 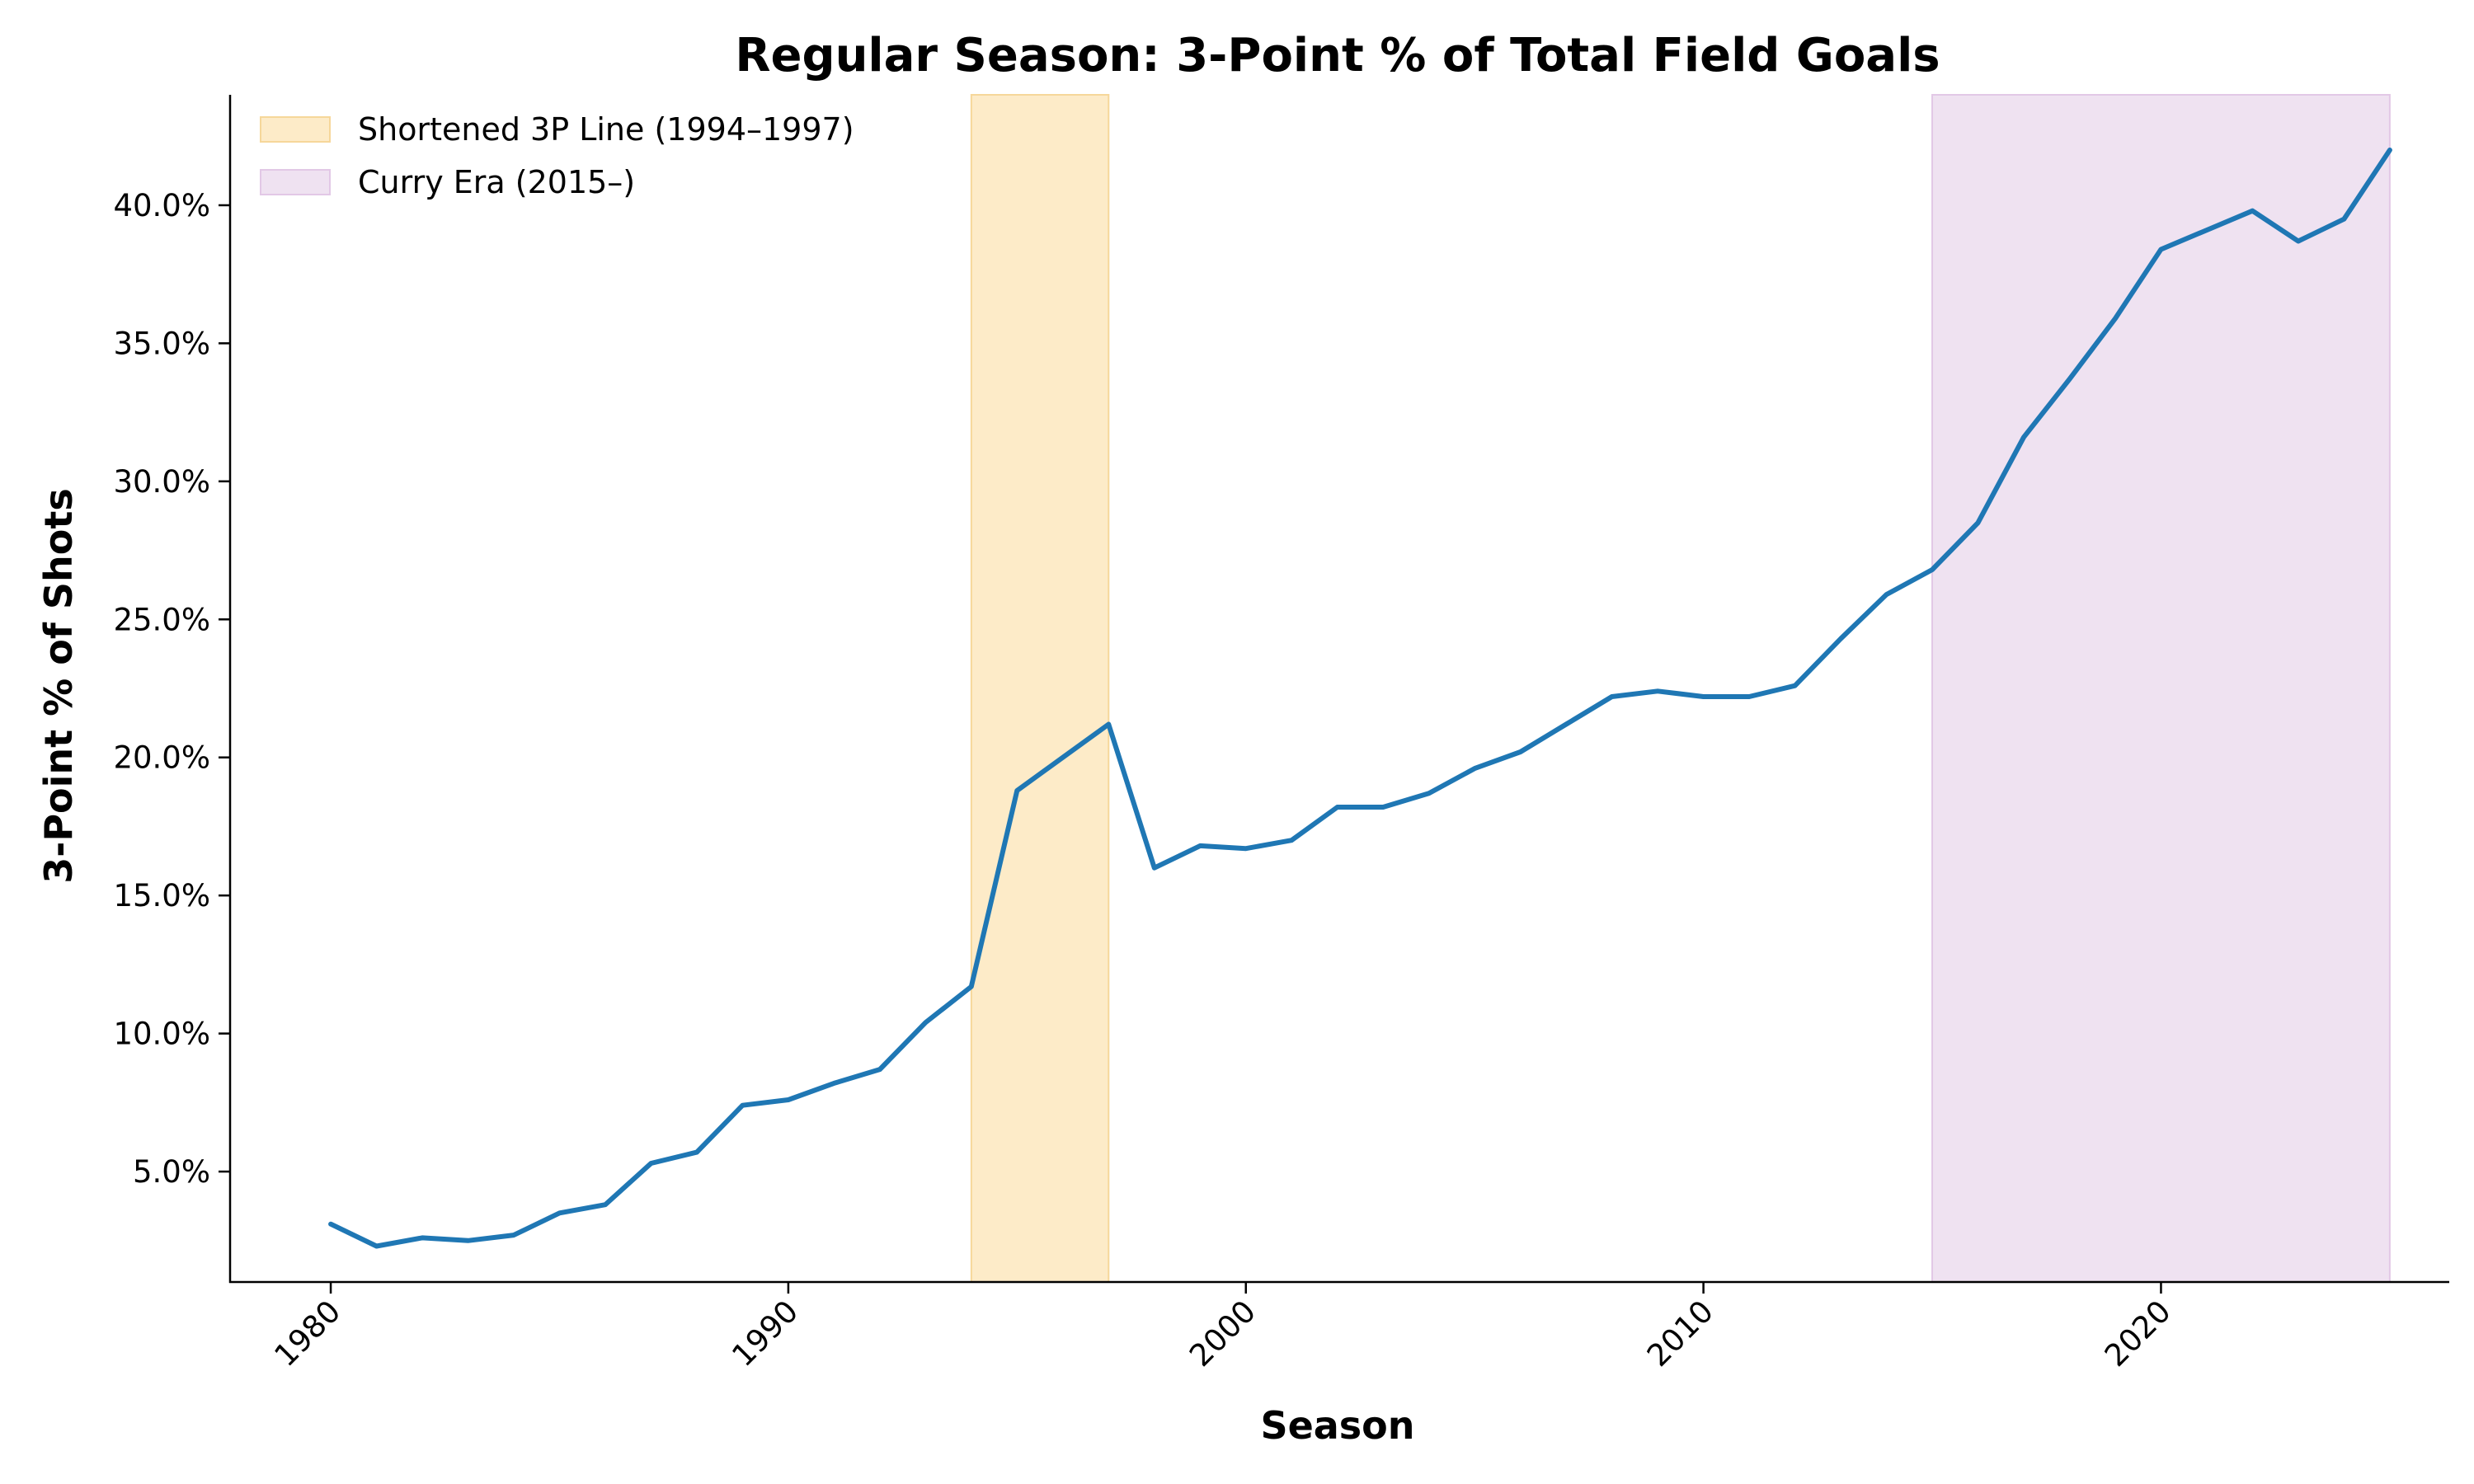 I want to click on y-tick-label: 30.0%, so click(x=161, y=482).